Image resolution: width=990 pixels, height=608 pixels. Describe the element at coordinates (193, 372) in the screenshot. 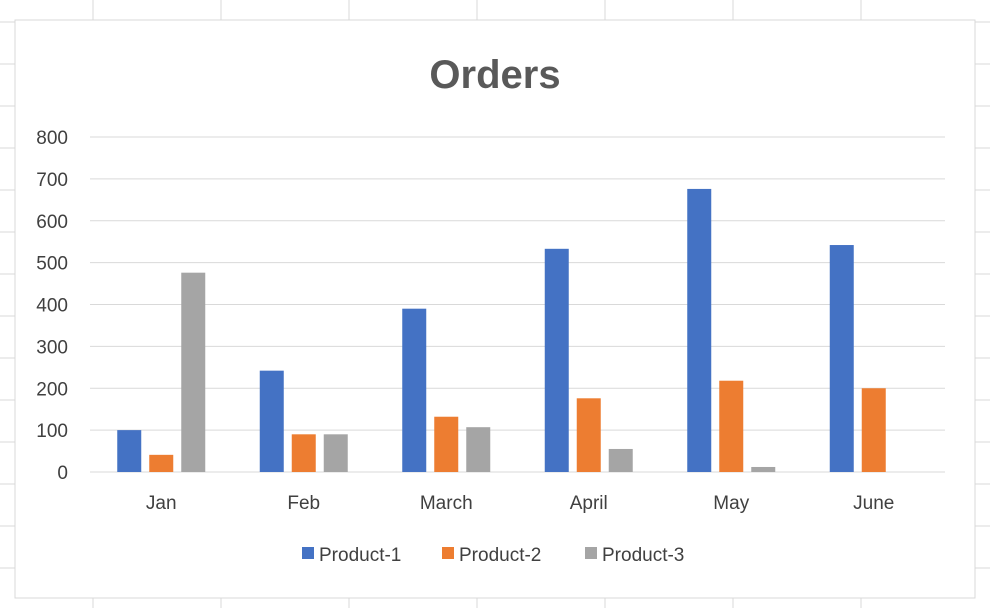

I see `bar-product-3-jan` at that location.